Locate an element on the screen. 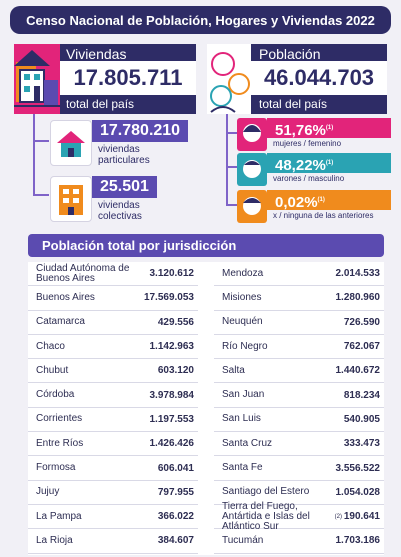 This screenshot has height=557, width=401. jurisdiction-name: Corrientes is located at coordinates (59, 419).